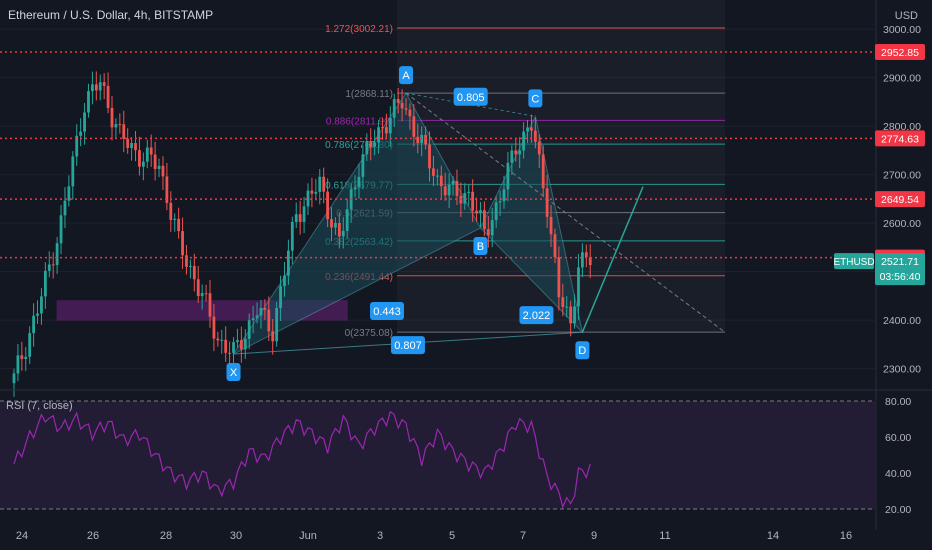 This screenshot has width=932, height=550. What do you see at coordinates (480, 247) in the screenshot?
I see `point-label: B` at bounding box center [480, 247].